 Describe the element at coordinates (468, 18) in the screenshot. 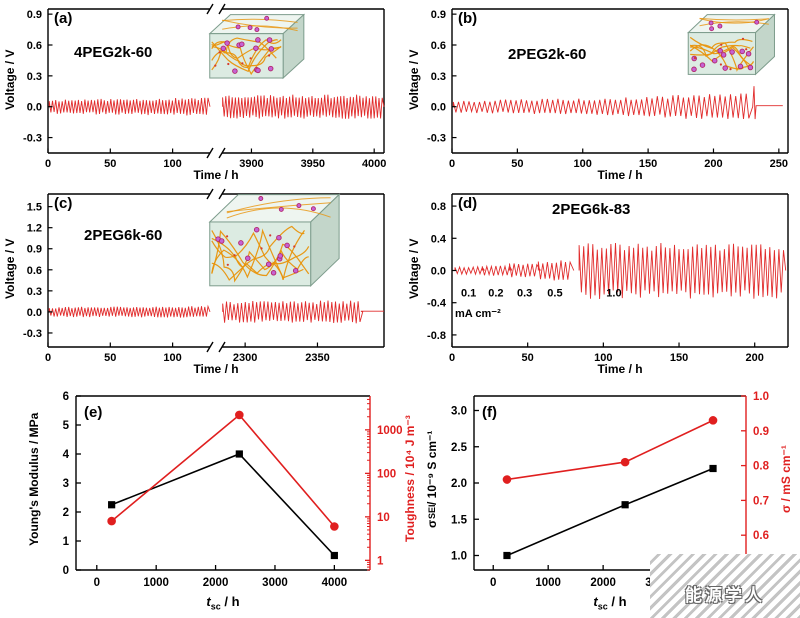

I see `panel-letter: (b)` at that location.